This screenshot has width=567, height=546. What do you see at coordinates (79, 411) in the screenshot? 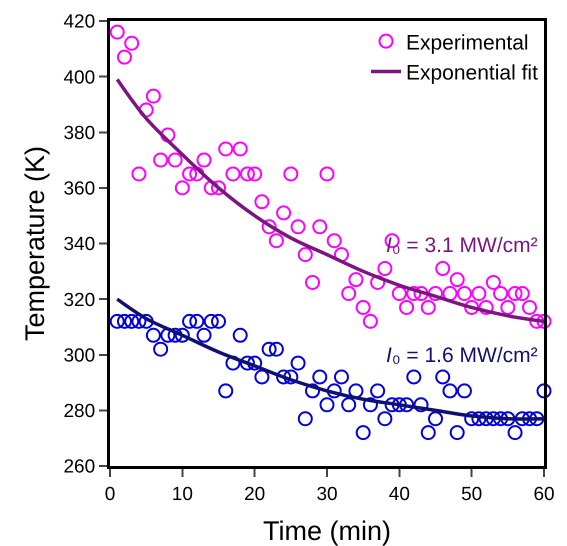
I see `y-tick-label: 280` at bounding box center [79, 411].